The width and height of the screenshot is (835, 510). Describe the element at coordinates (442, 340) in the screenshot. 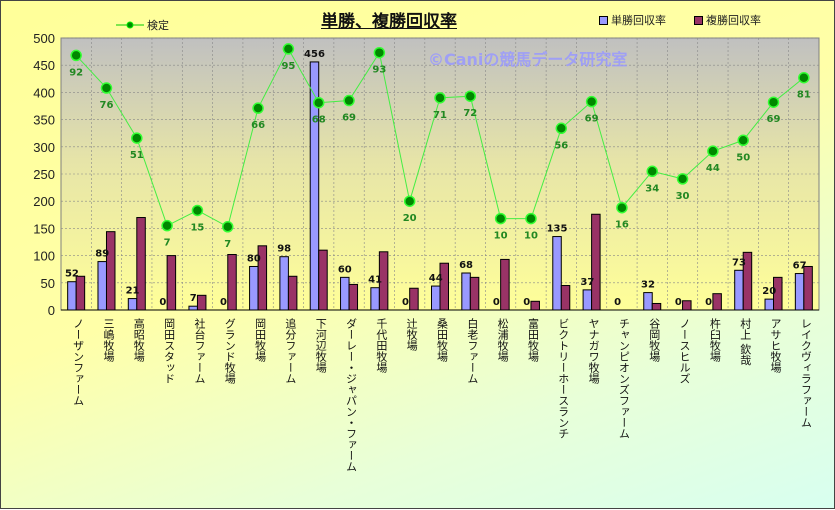

I see `x-tick-label: 桑田牧場` at that location.